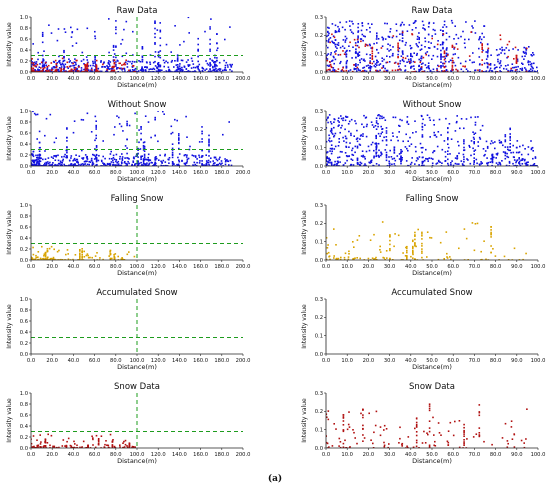 The image size is (550, 495). Describe the element at coordinates (95, 455) in the screenshot. I see `x-tick-label: 60.0` at that location.